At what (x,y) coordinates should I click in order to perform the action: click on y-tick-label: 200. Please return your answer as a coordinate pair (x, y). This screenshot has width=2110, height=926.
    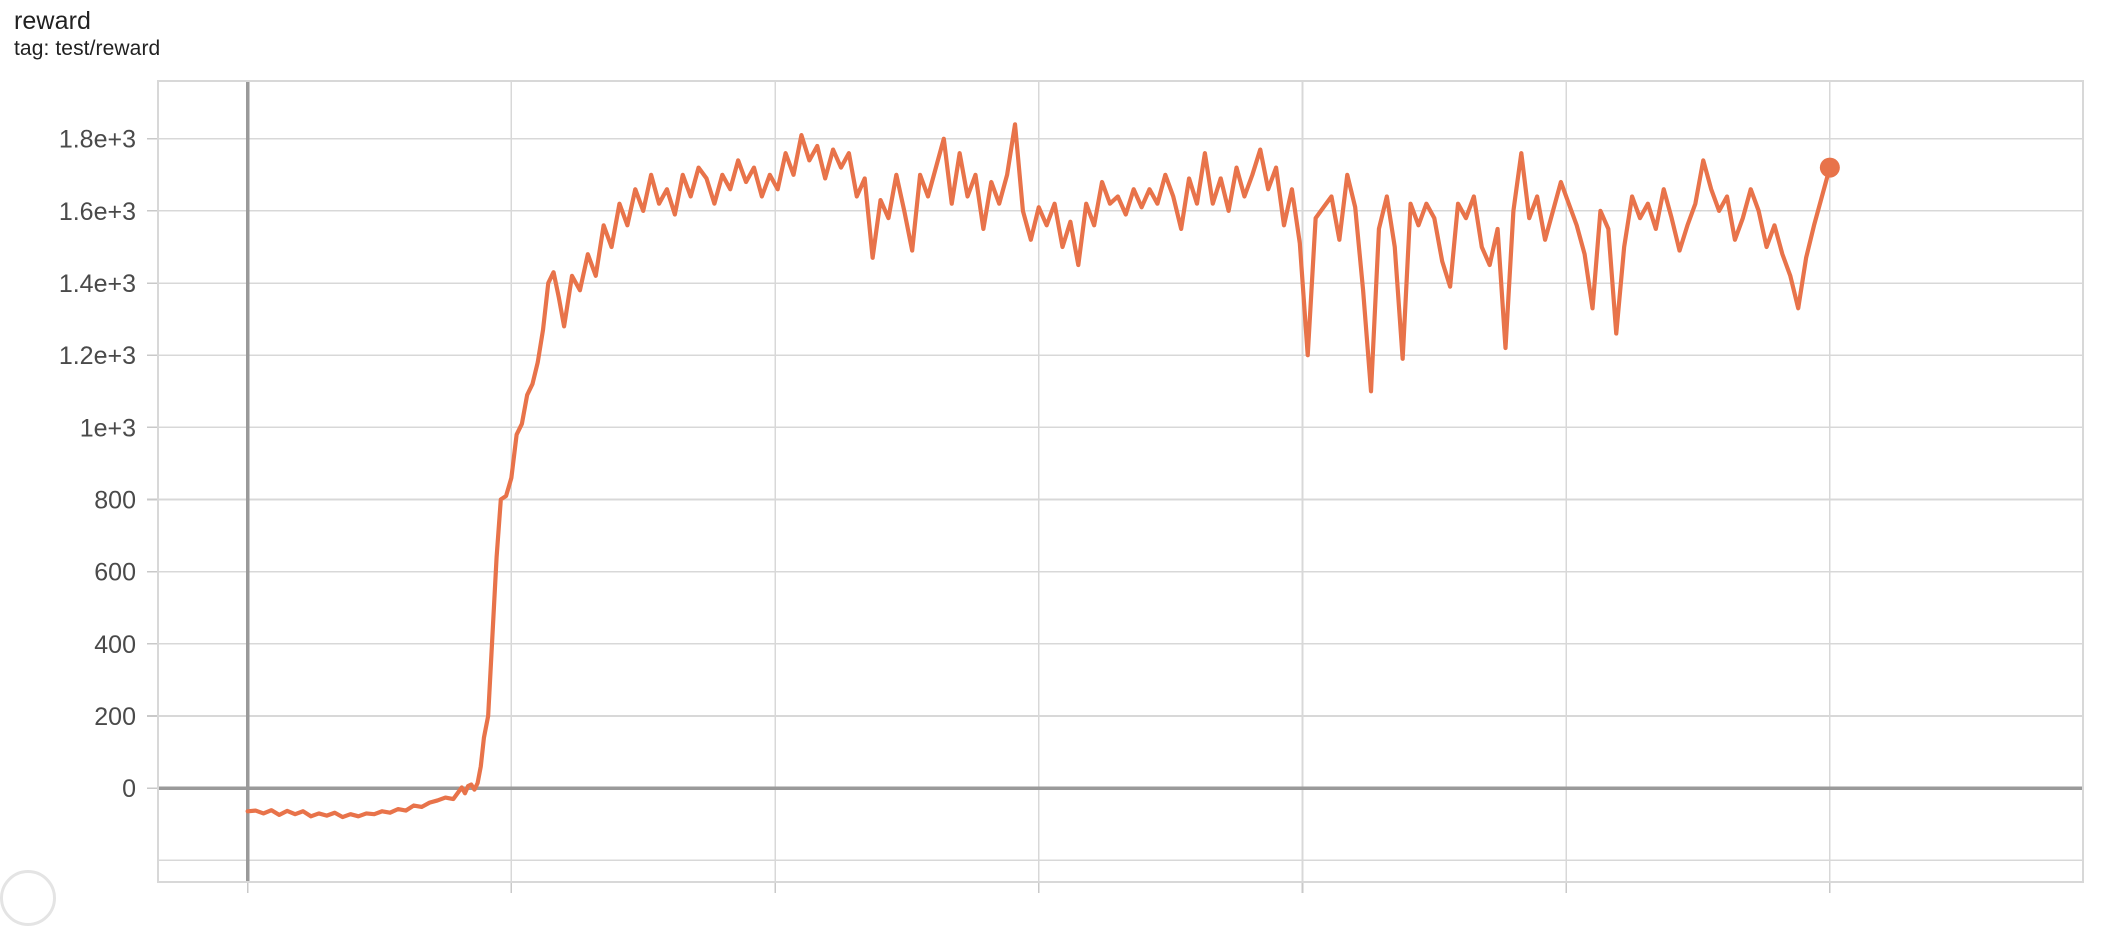
    Looking at the image, I should click on (115, 717).